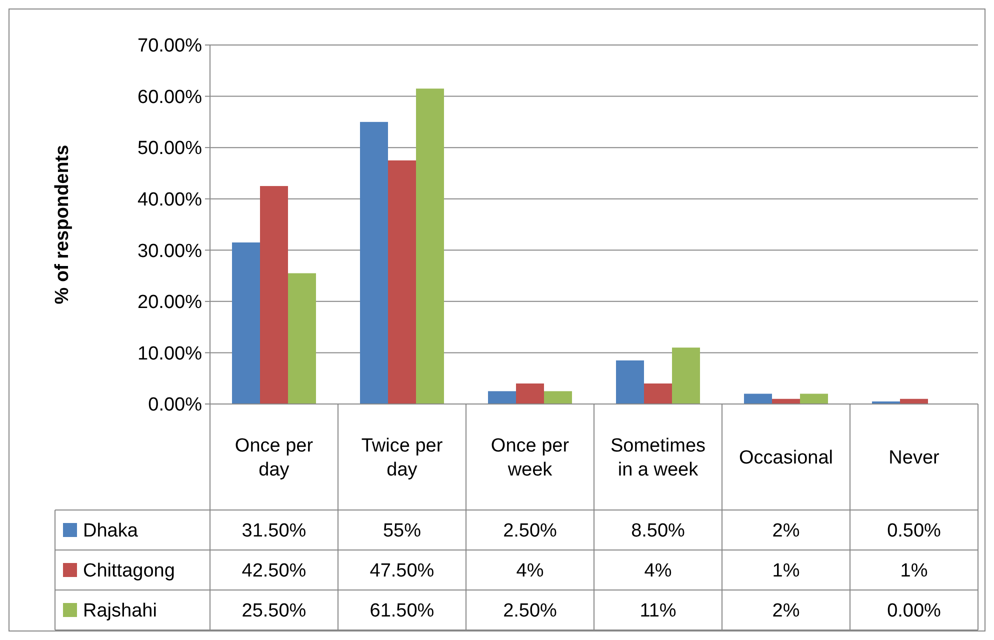 This screenshot has height=640, width=994. I want to click on y-tick-label: 40.00%, so click(170, 200).